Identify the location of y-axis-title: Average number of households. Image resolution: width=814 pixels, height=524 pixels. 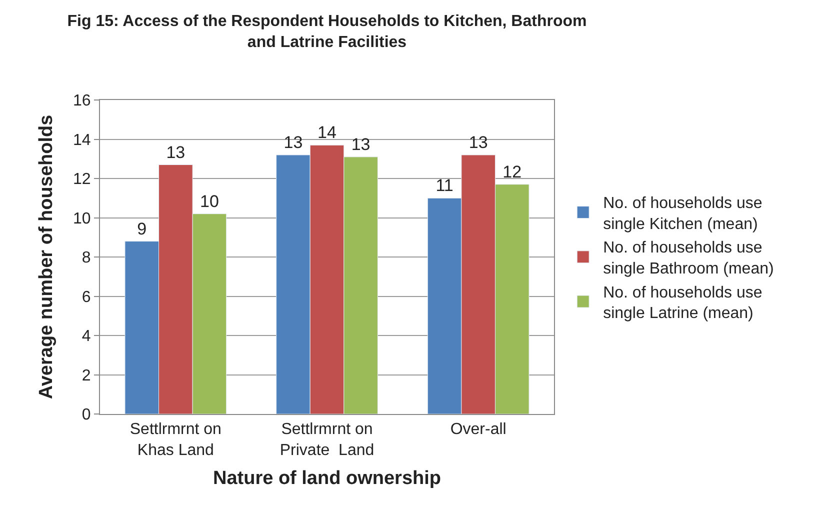
(46, 257).